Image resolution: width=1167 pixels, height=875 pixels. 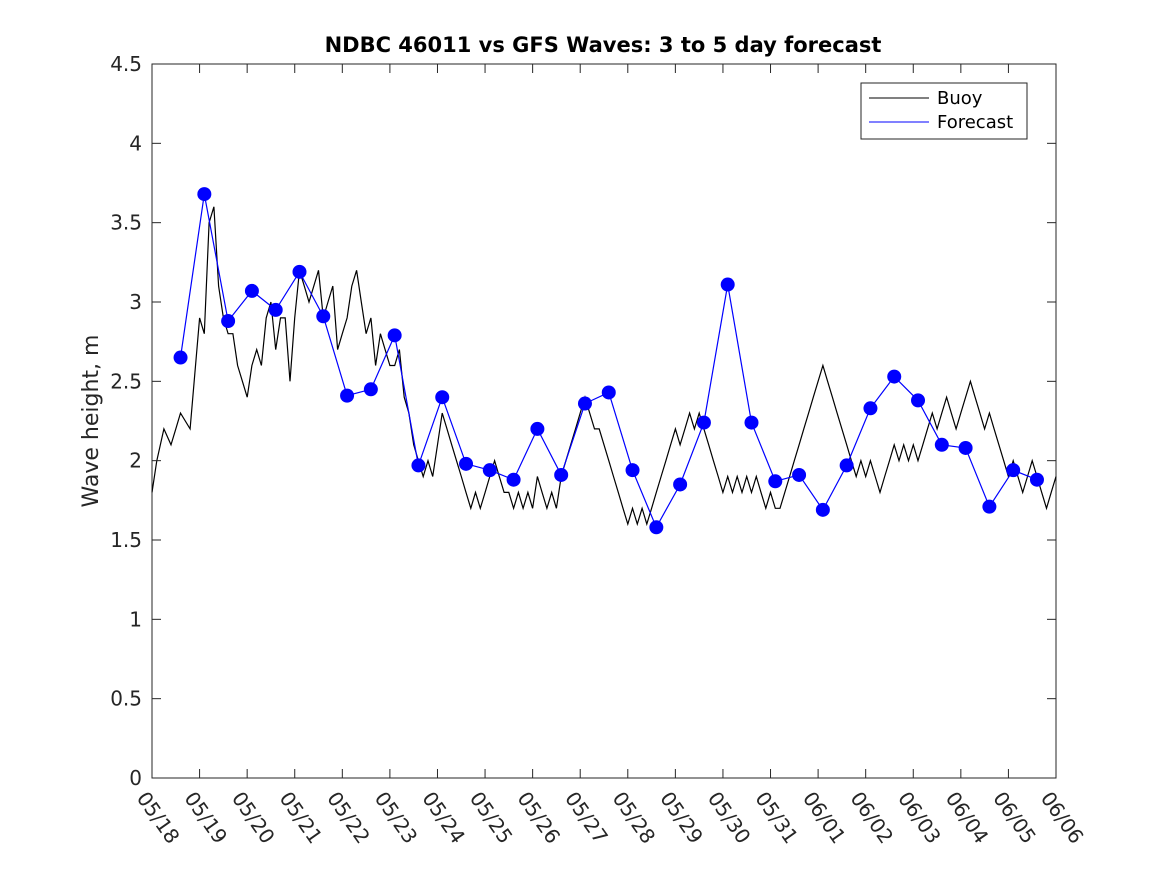 What do you see at coordinates (135, 302) in the screenshot?
I see `y-tick-label: 3` at bounding box center [135, 302].